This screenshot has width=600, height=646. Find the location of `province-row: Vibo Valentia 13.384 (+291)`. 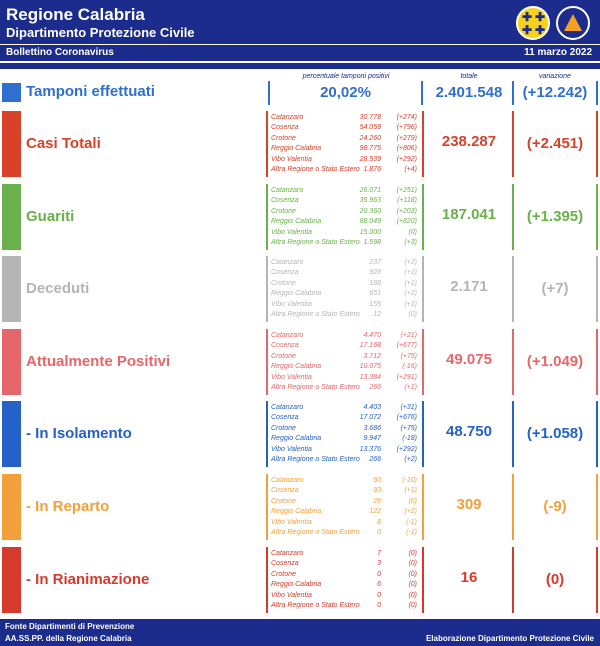

province-row: Vibo Valentia 13.384 (+291) is located at coordinates (345, 378).